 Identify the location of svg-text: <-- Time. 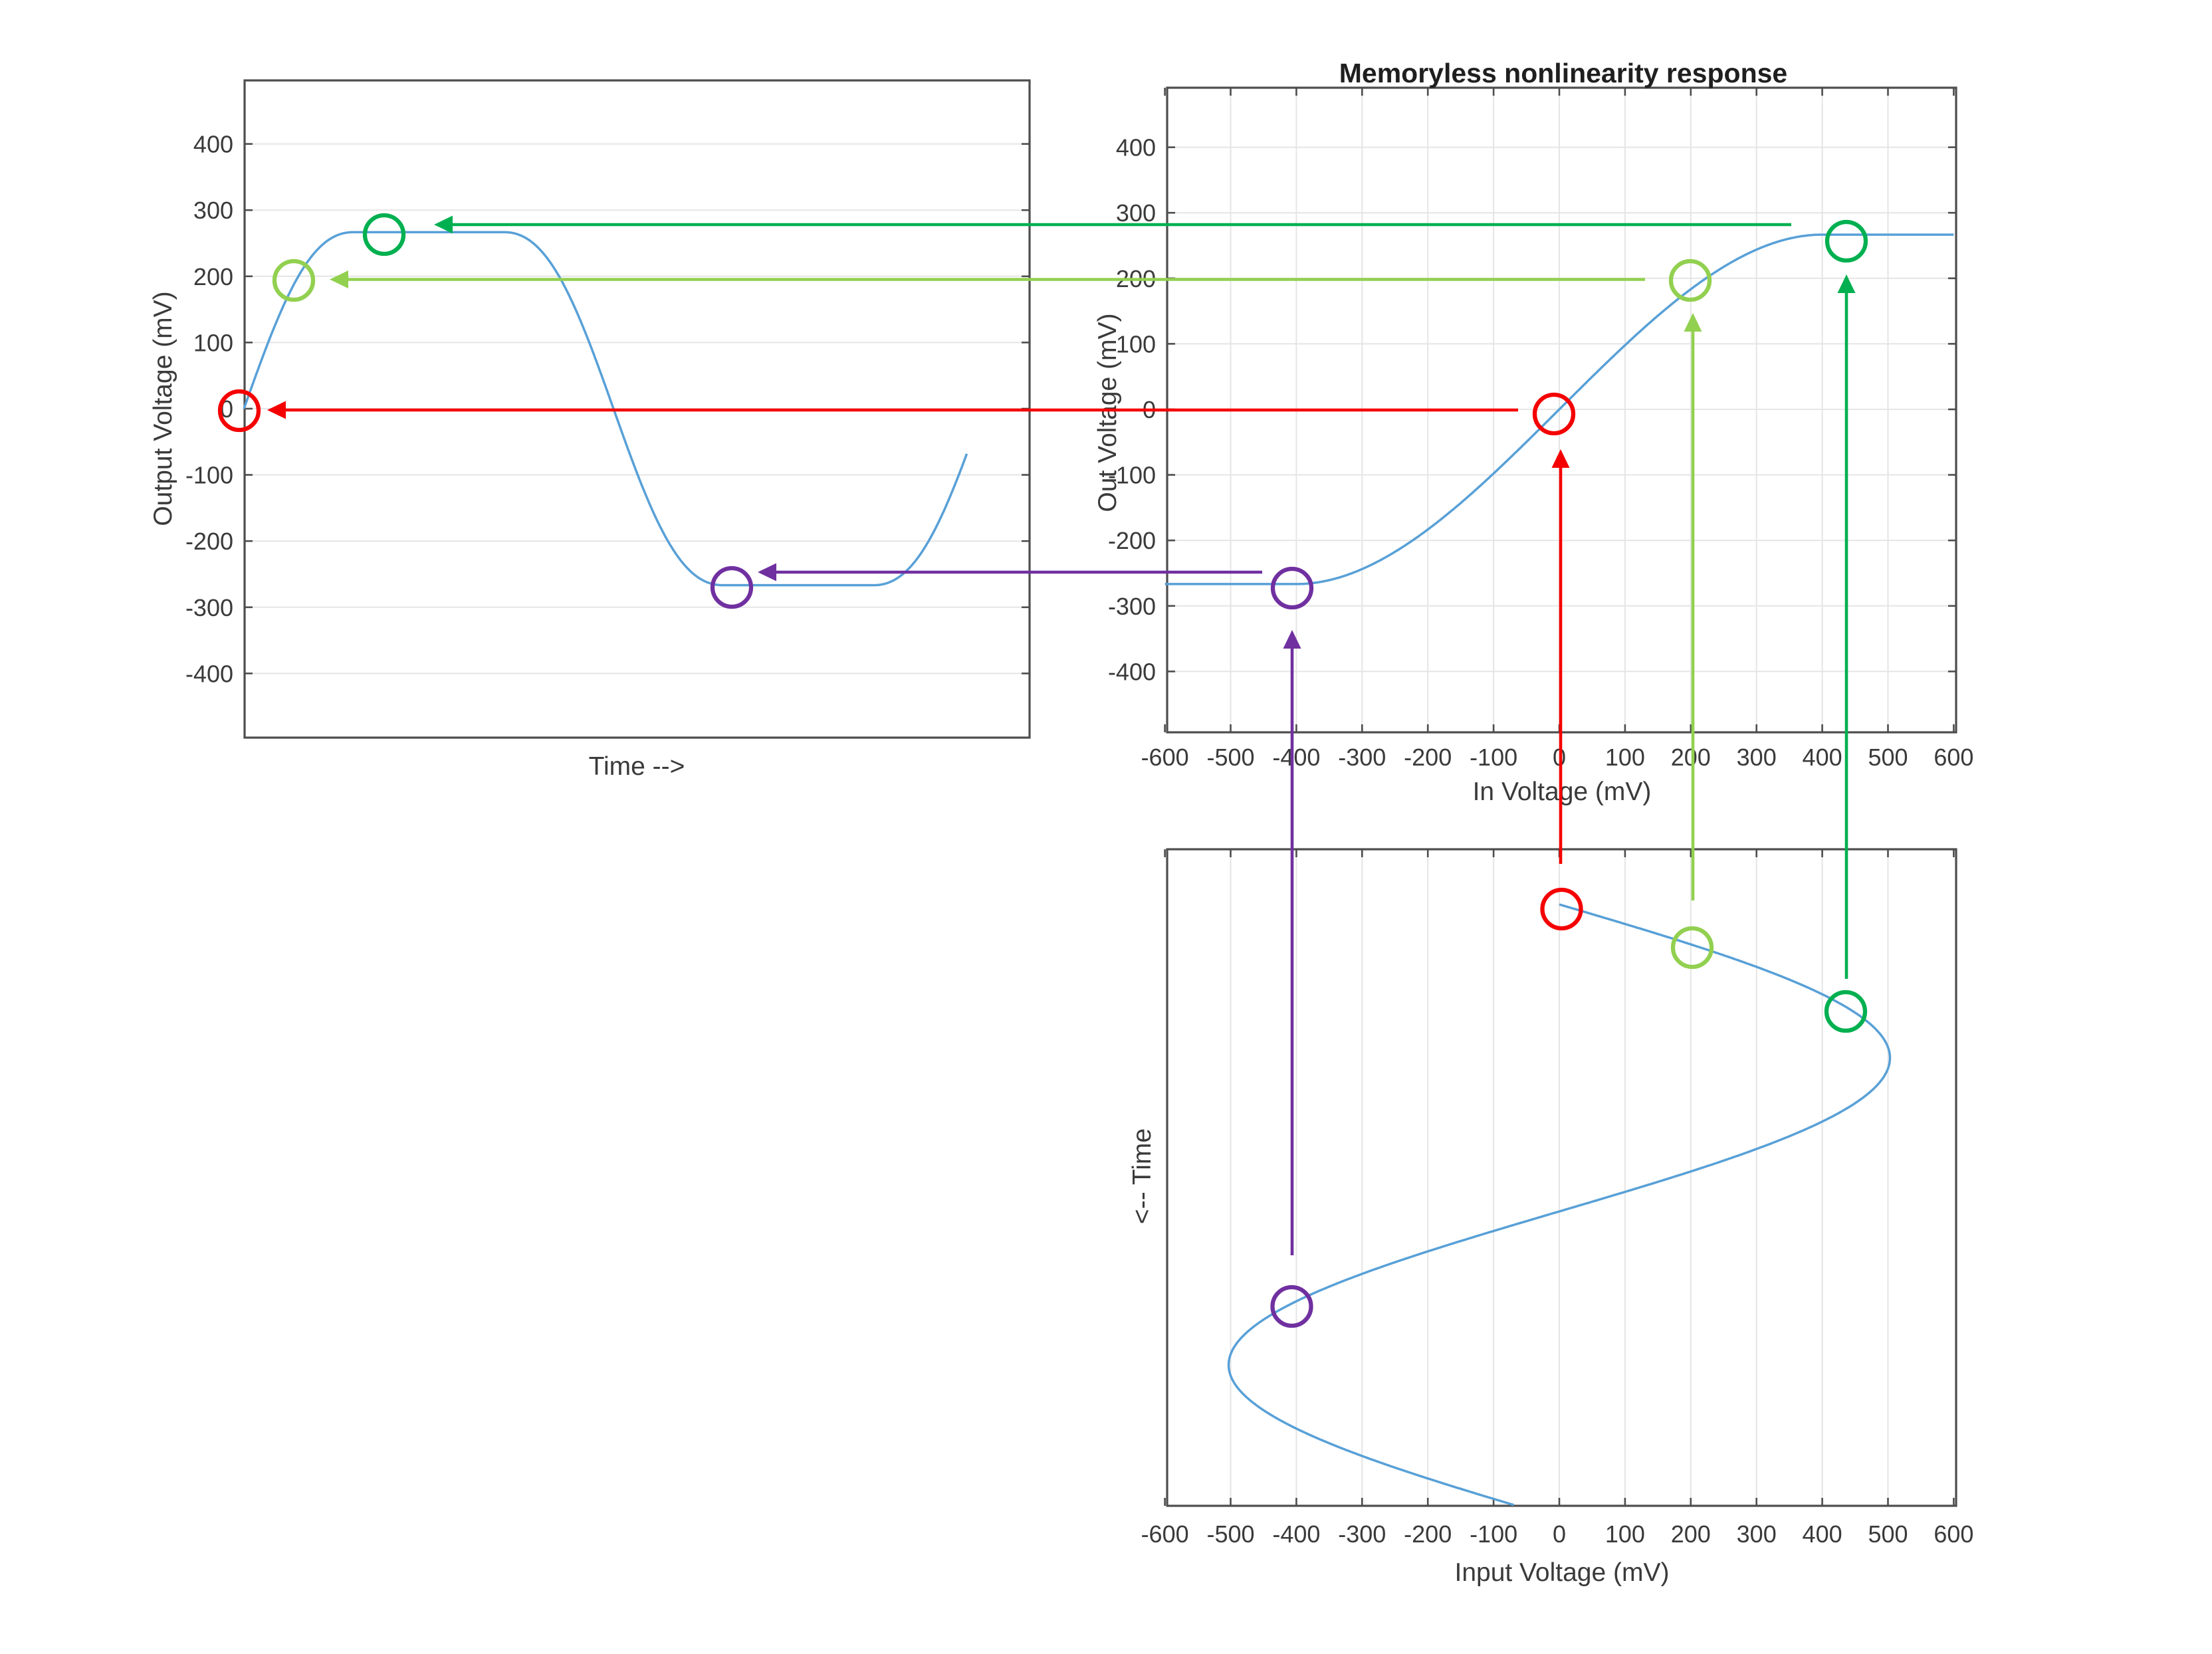
(1142, 1176).